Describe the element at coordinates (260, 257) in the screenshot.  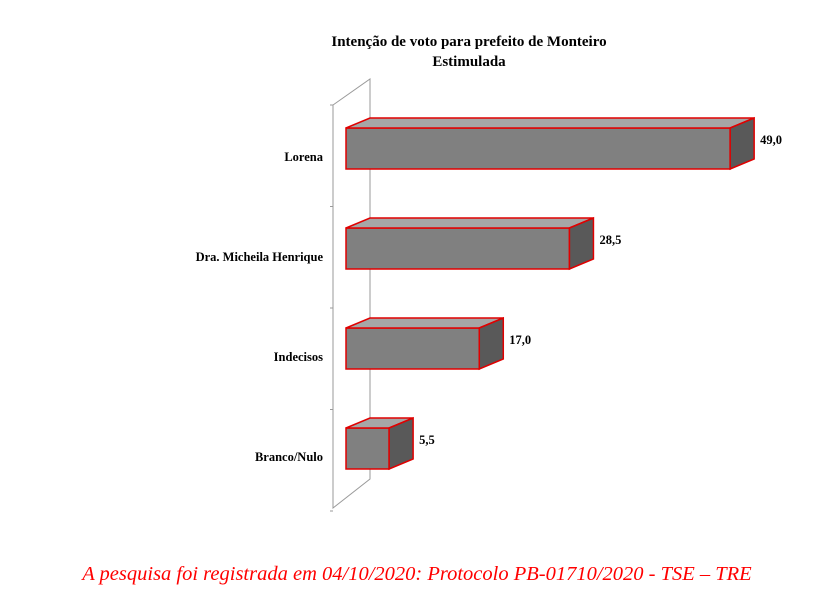
I see `category-label: Dra. Micheila Henrique` at that location.